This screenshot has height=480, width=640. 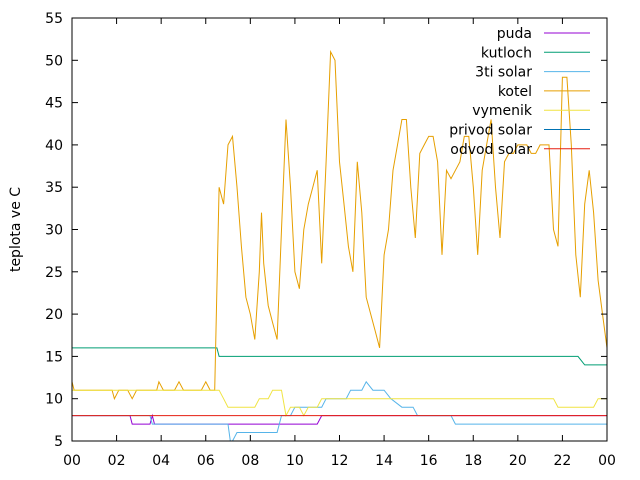 What do you see at coordinates (339, 356) in the screenshot?
I see `series-line-kutloch` at bounding box center [339, 356].